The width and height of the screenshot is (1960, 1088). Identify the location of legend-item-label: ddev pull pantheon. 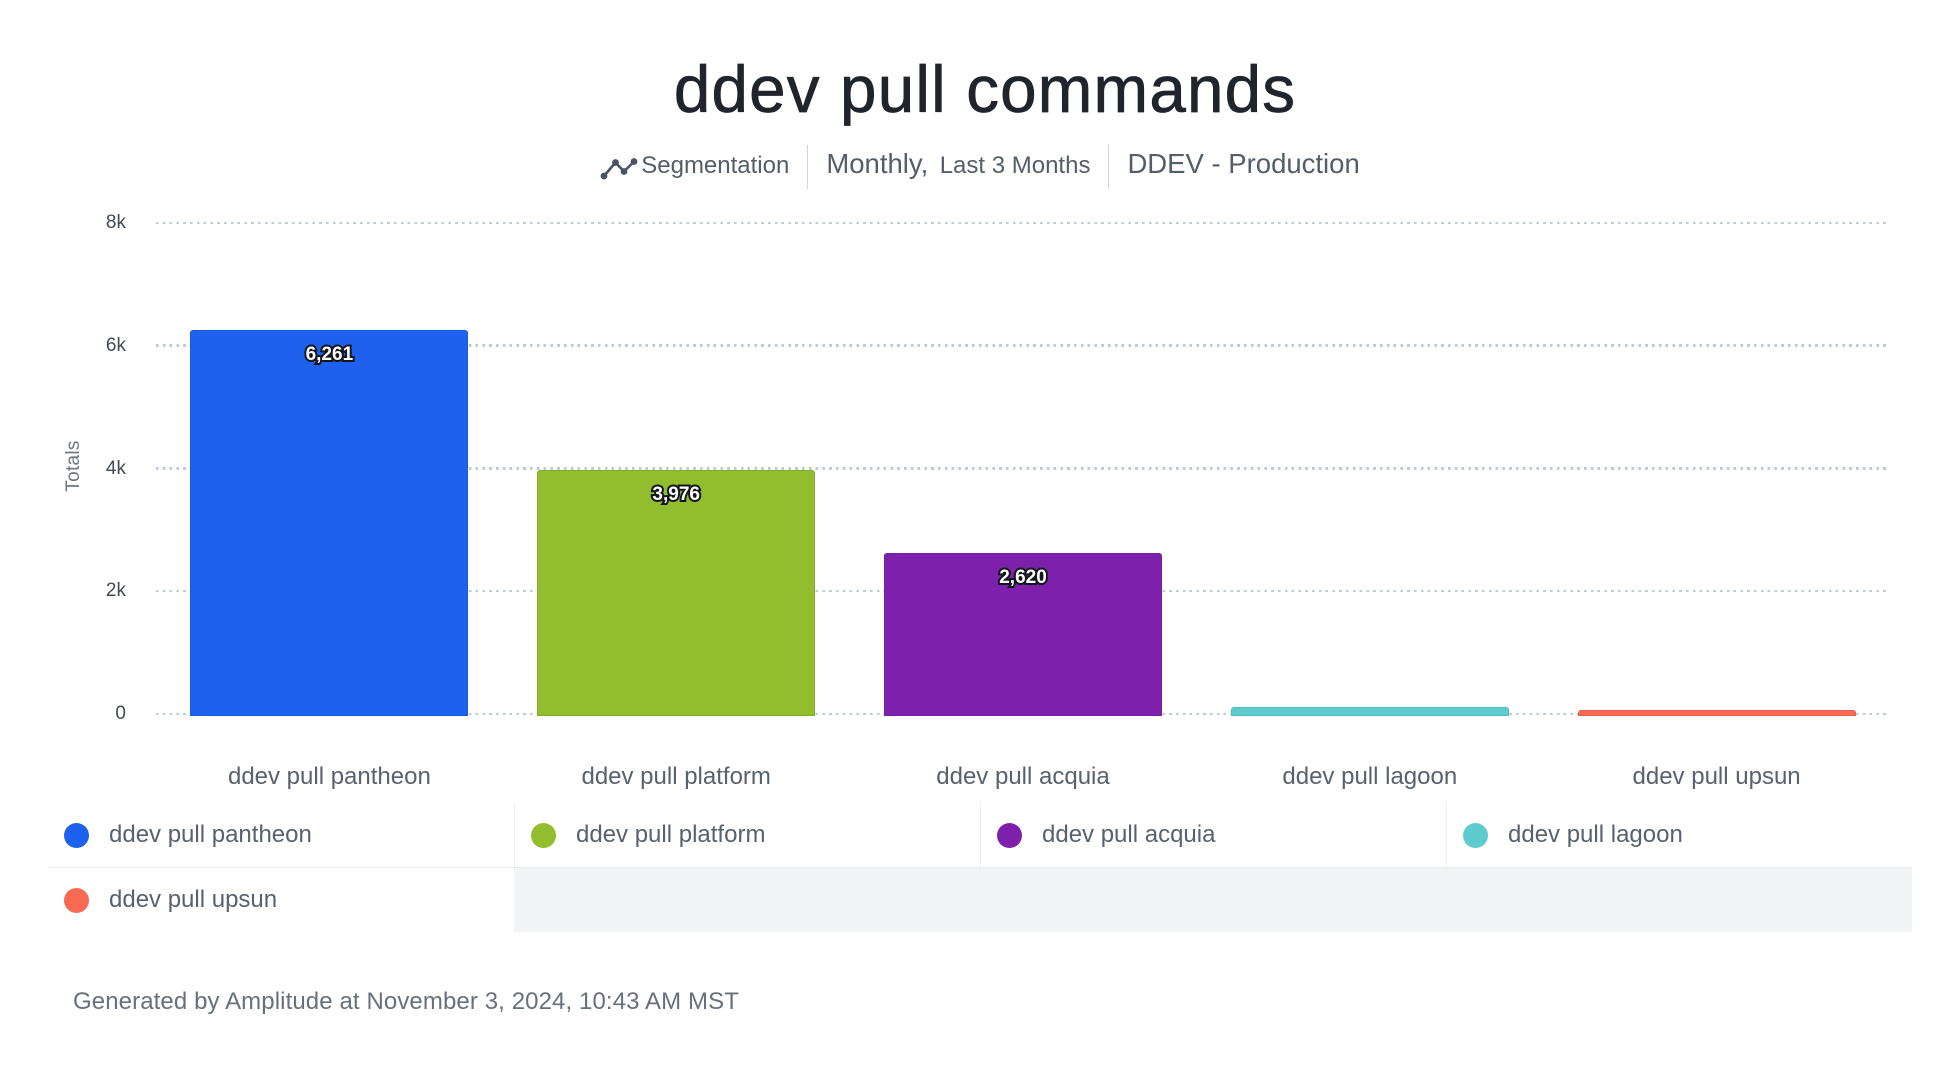
(210, 834).